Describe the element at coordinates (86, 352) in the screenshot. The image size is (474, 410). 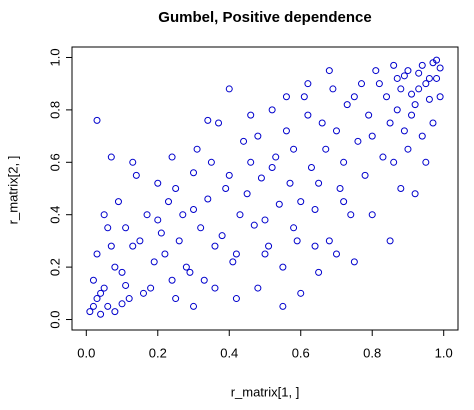
I see `x-tick-label: 0.0` at that location.